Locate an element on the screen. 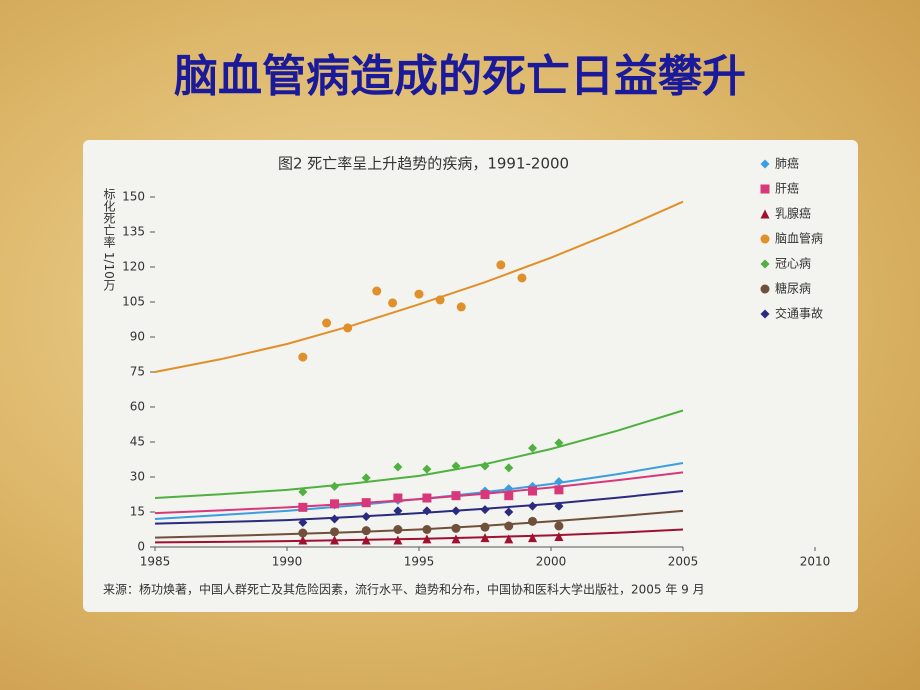 The image size is (920, 690). y-tick-label: 0 is located at coordinates (141, 547).